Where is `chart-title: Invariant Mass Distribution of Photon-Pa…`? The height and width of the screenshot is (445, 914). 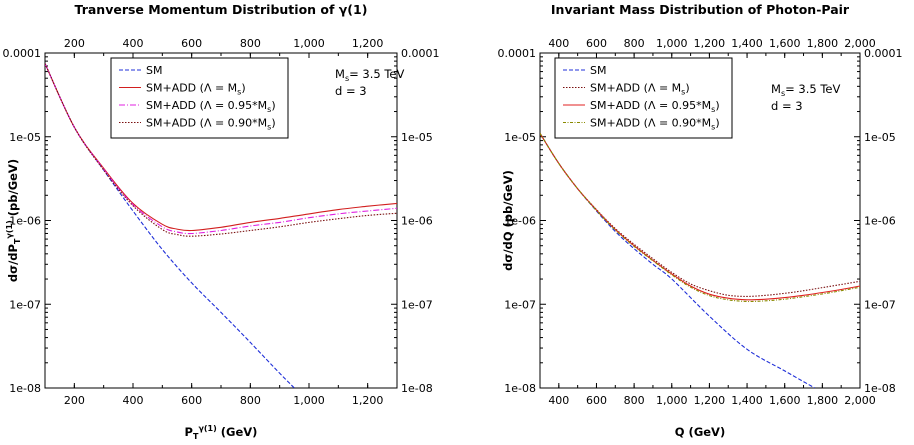 chart-title: Invariant Mass Distribution of Photon-Pa… is located at coordinates (700, 9).